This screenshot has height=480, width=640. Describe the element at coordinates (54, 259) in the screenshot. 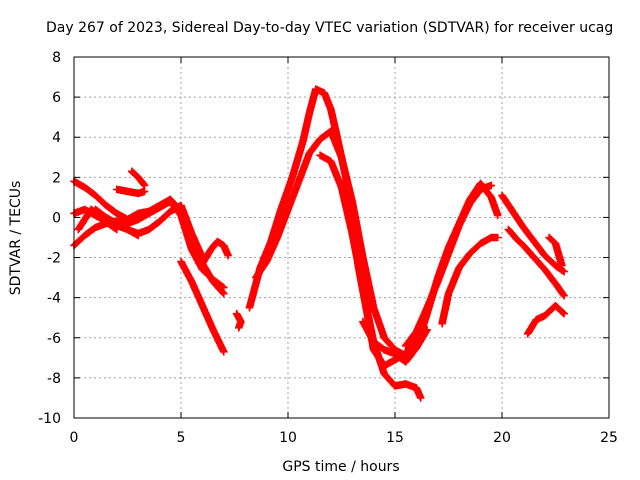

I see `y-tick-label: -2` at that location.